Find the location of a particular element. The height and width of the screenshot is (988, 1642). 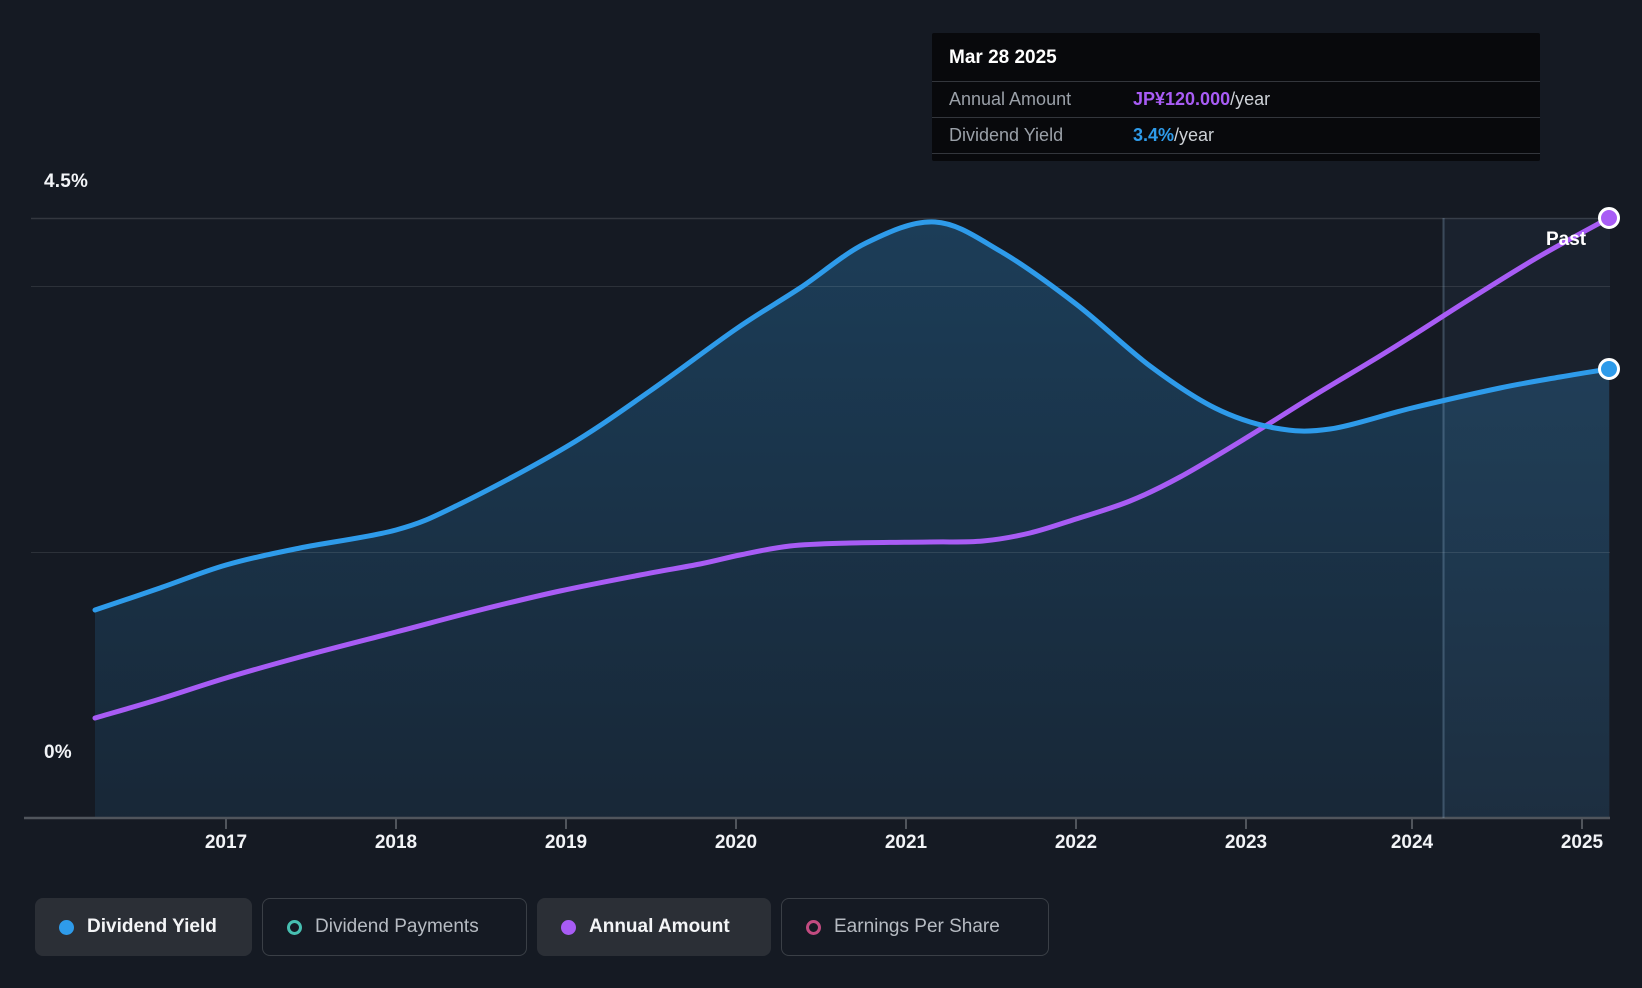

x-axis-label-2018: 2018 is located at coordinates (396, 842).